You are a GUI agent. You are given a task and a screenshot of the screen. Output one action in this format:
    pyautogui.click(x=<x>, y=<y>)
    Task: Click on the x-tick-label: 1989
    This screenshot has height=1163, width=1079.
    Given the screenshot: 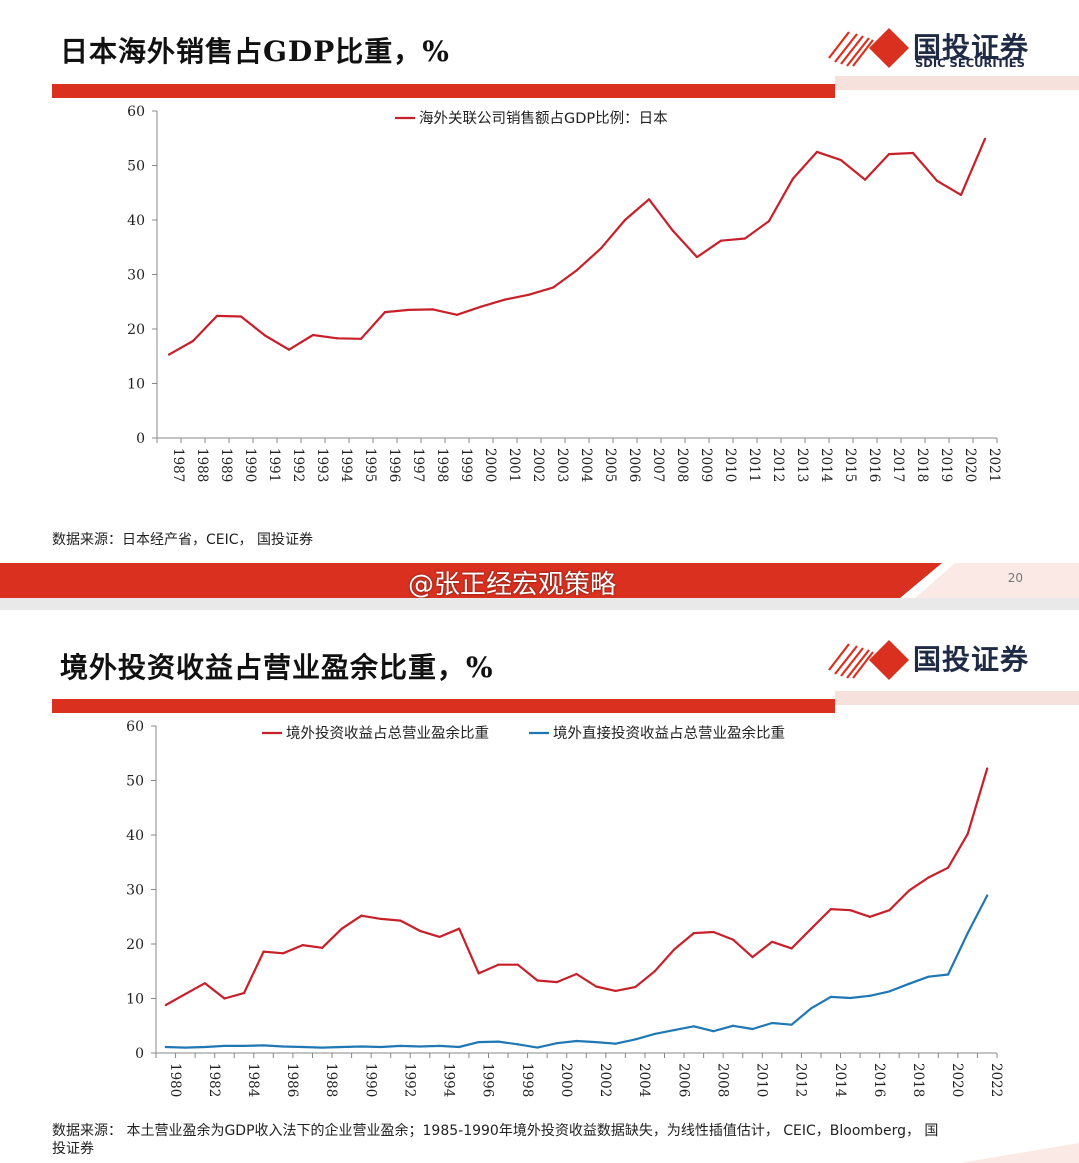 What is the action you would take?
    pyautogui.click(x=226, y=465)
    